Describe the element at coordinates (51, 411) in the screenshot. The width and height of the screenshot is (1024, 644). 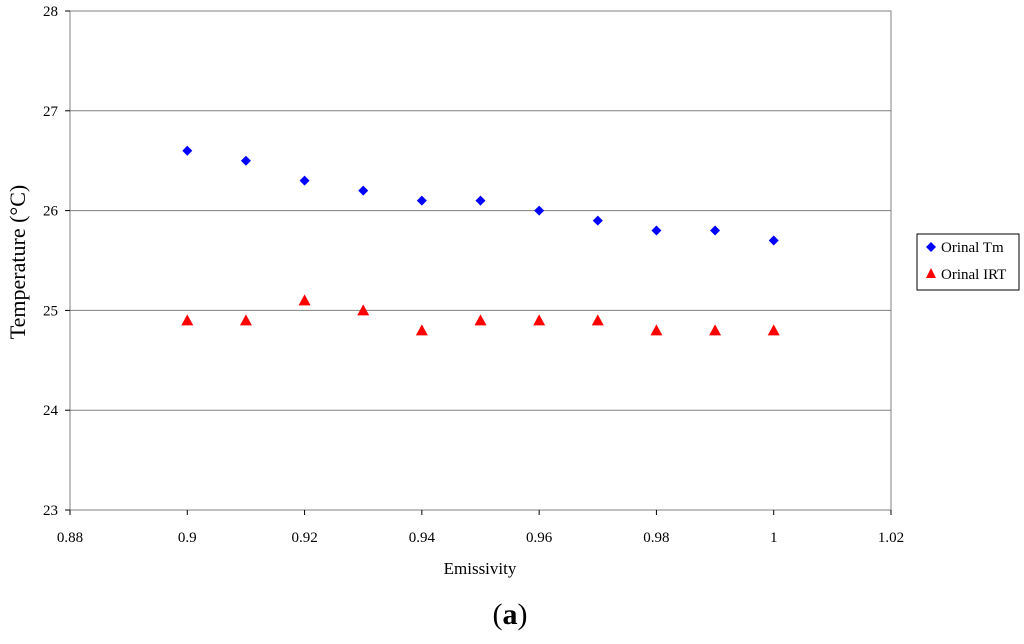
I see `y-tick-label-24: 24` at that location.